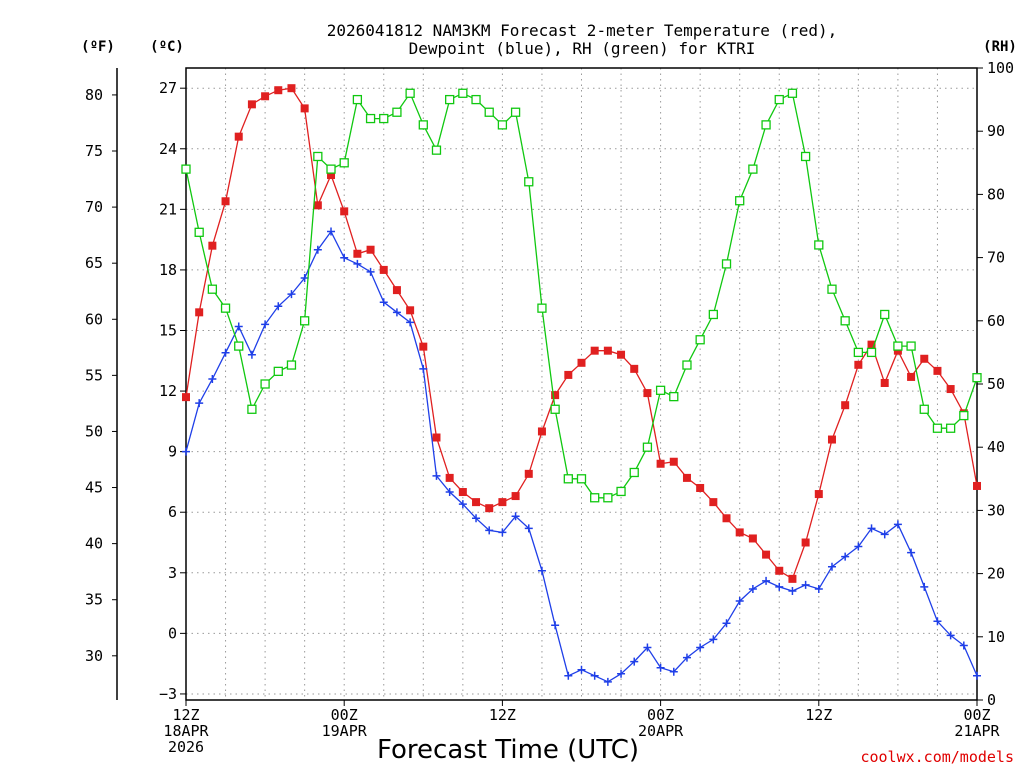  Describe the element at coordinates (508, 750) in the screenshot. I see `x-axis-label: Forecast Time (UTC)` at that location.